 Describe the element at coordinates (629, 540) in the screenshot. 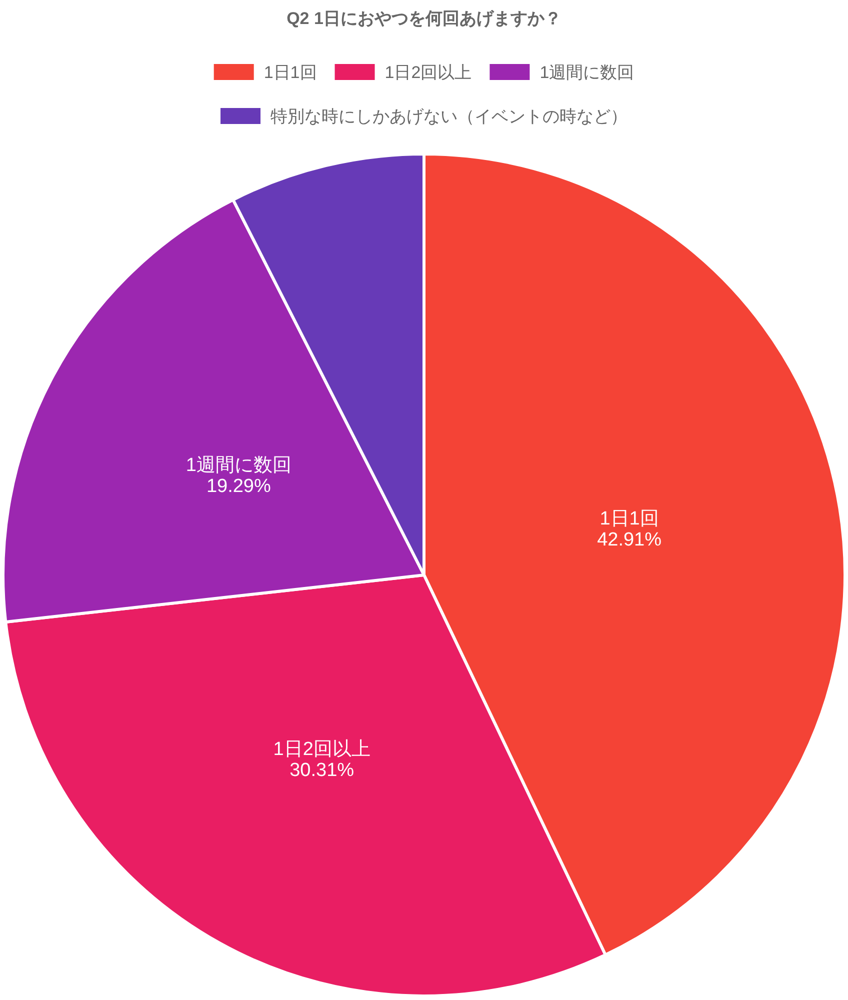

I see `data-label: 42.91%` at that location.